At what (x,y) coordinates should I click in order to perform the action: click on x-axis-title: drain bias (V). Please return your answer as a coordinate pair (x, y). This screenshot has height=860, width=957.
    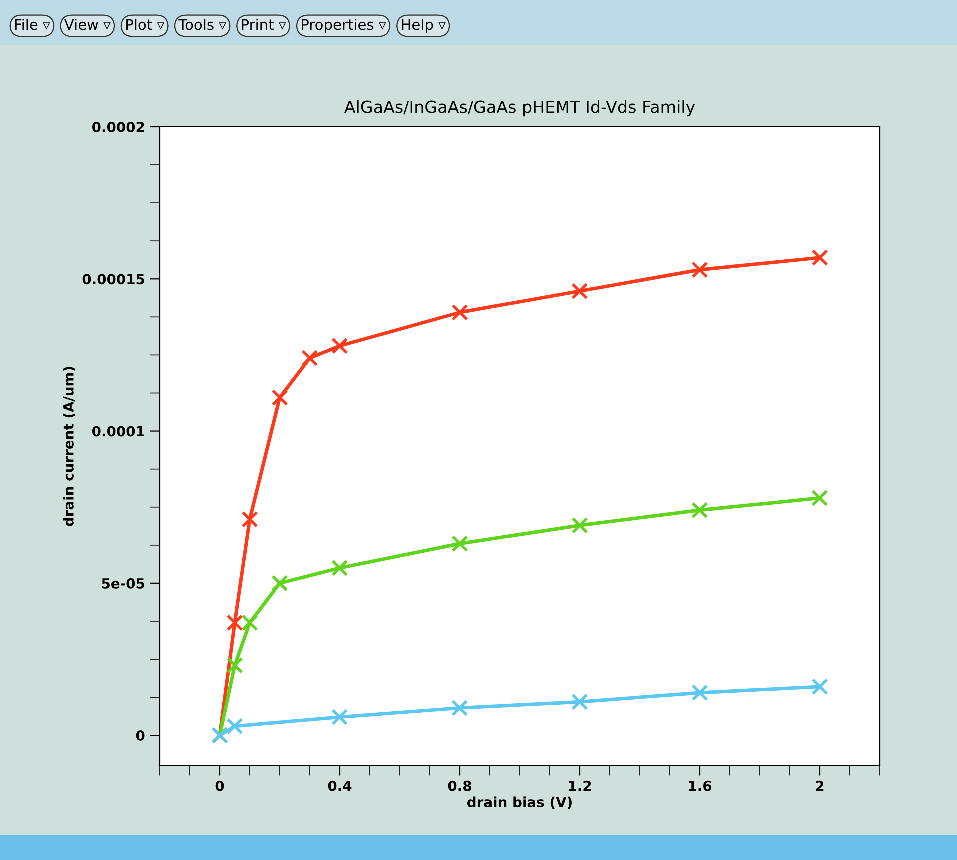
    Looking at the image, I should click on (519, 803).